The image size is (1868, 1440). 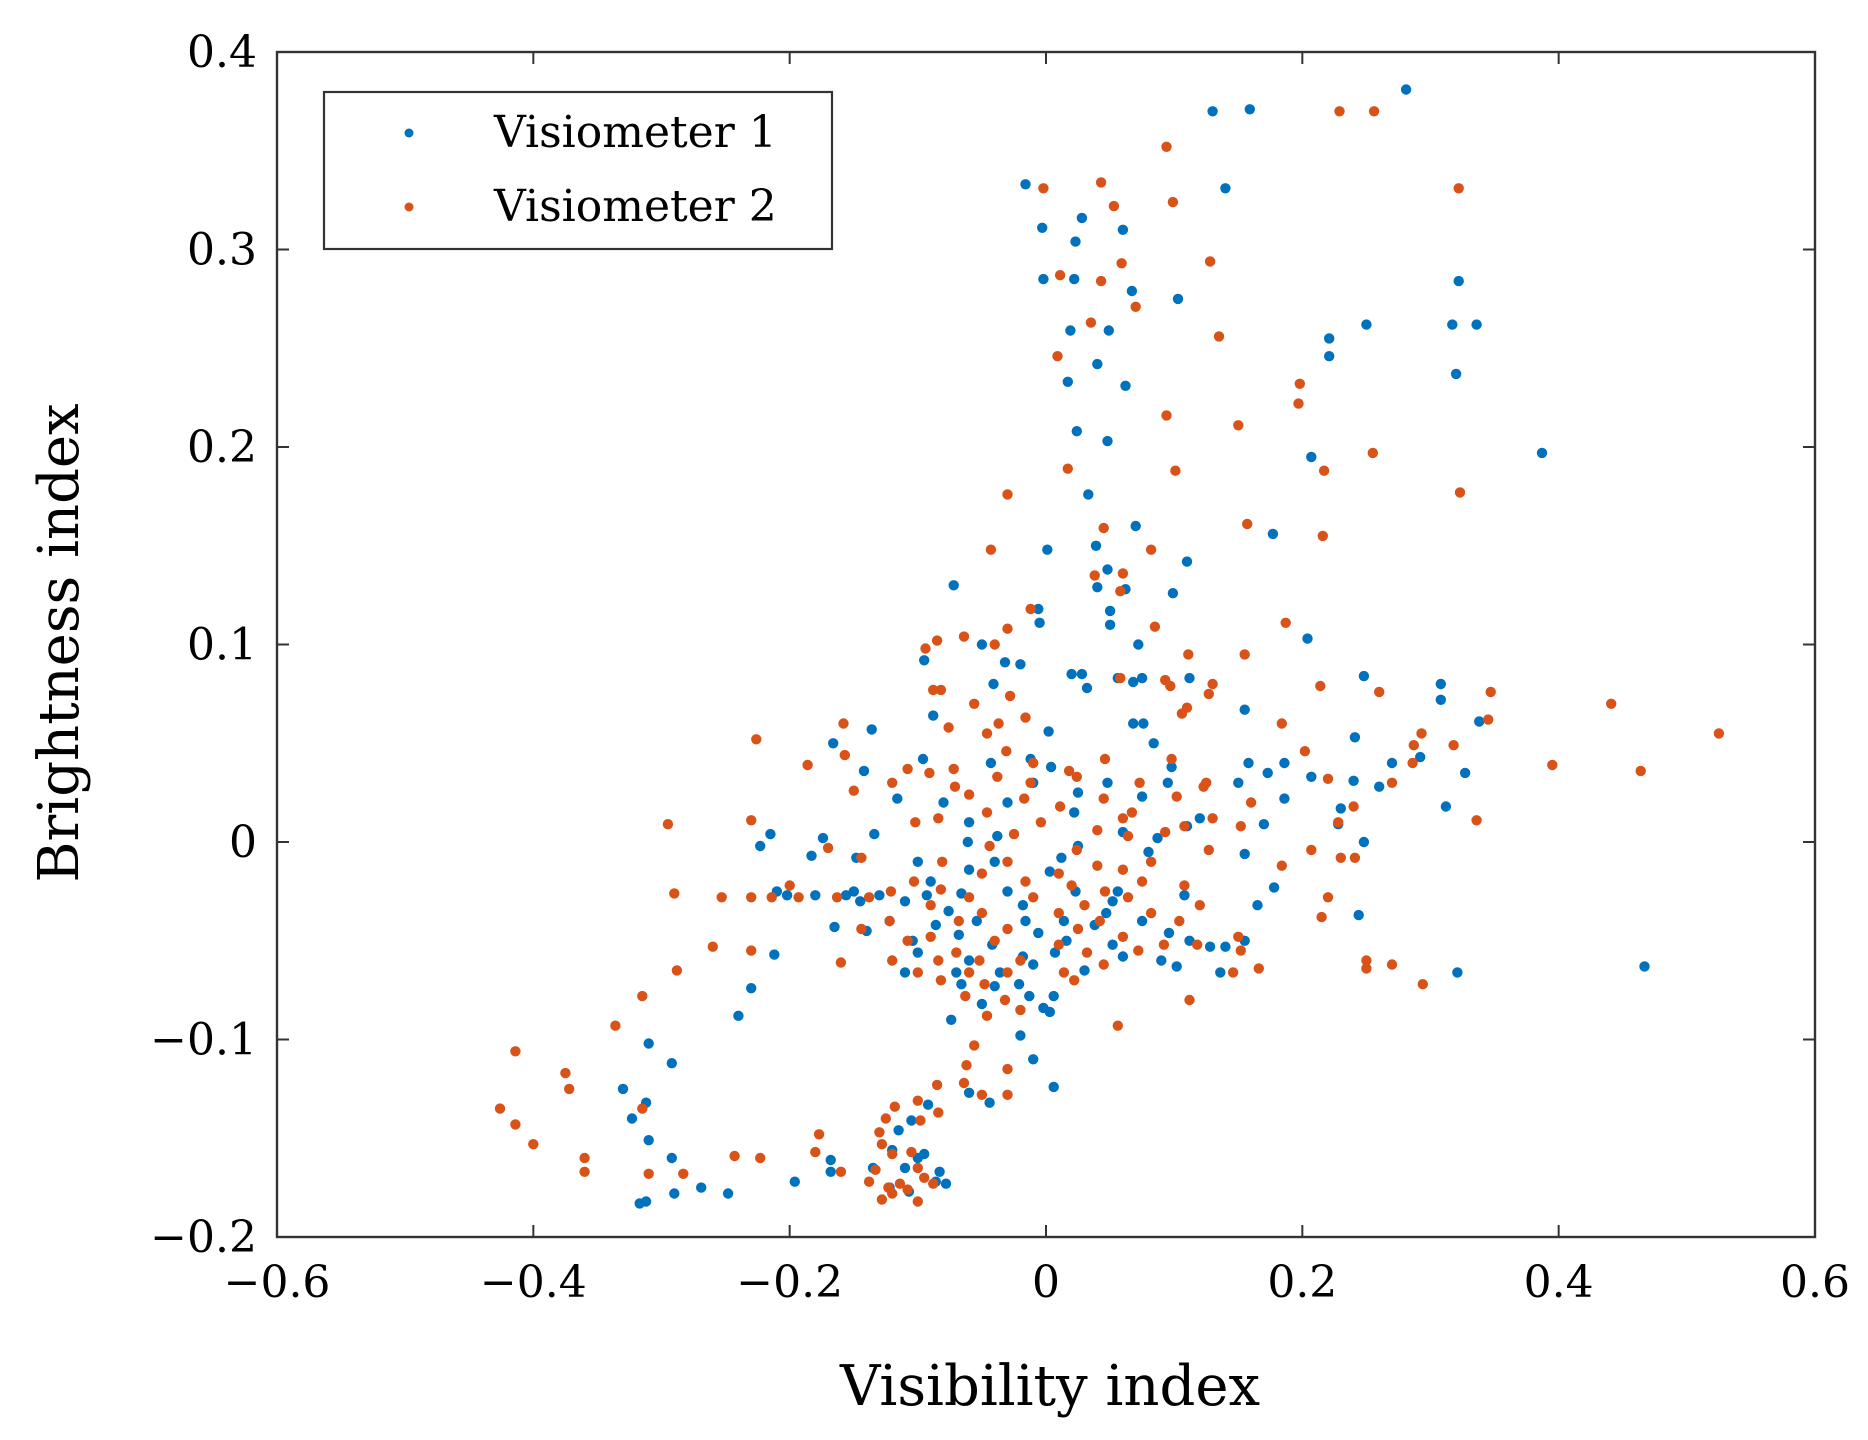 I want to click on x-tick-label: 0.4, so click(x=1559, y=1282).